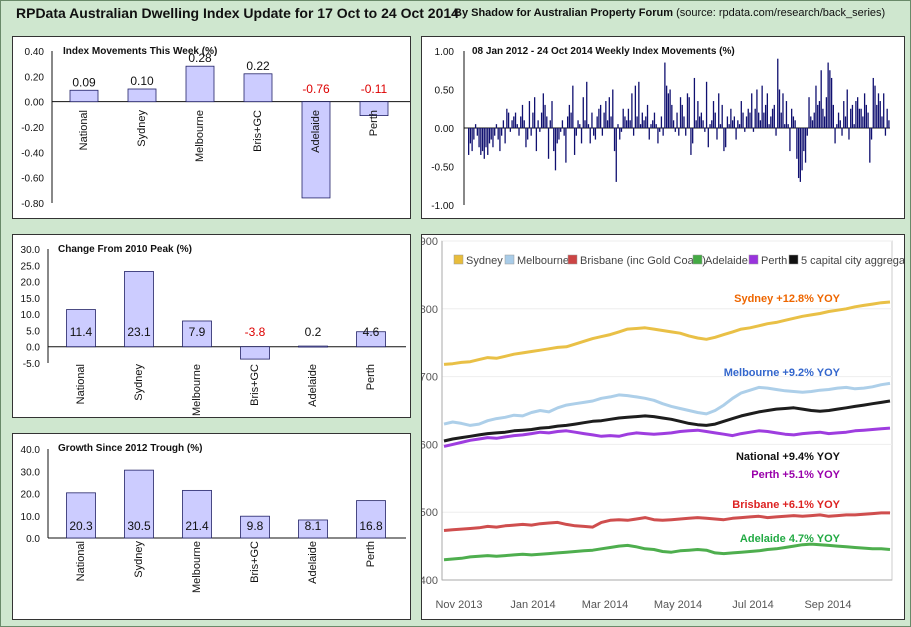 Image resolution: width=911 pixels, height=627 pixels. What do you see at coordinates (31, 283) in the screenshot?
I see `y-tick-label: 20.0` at bounding box center [31, 283].